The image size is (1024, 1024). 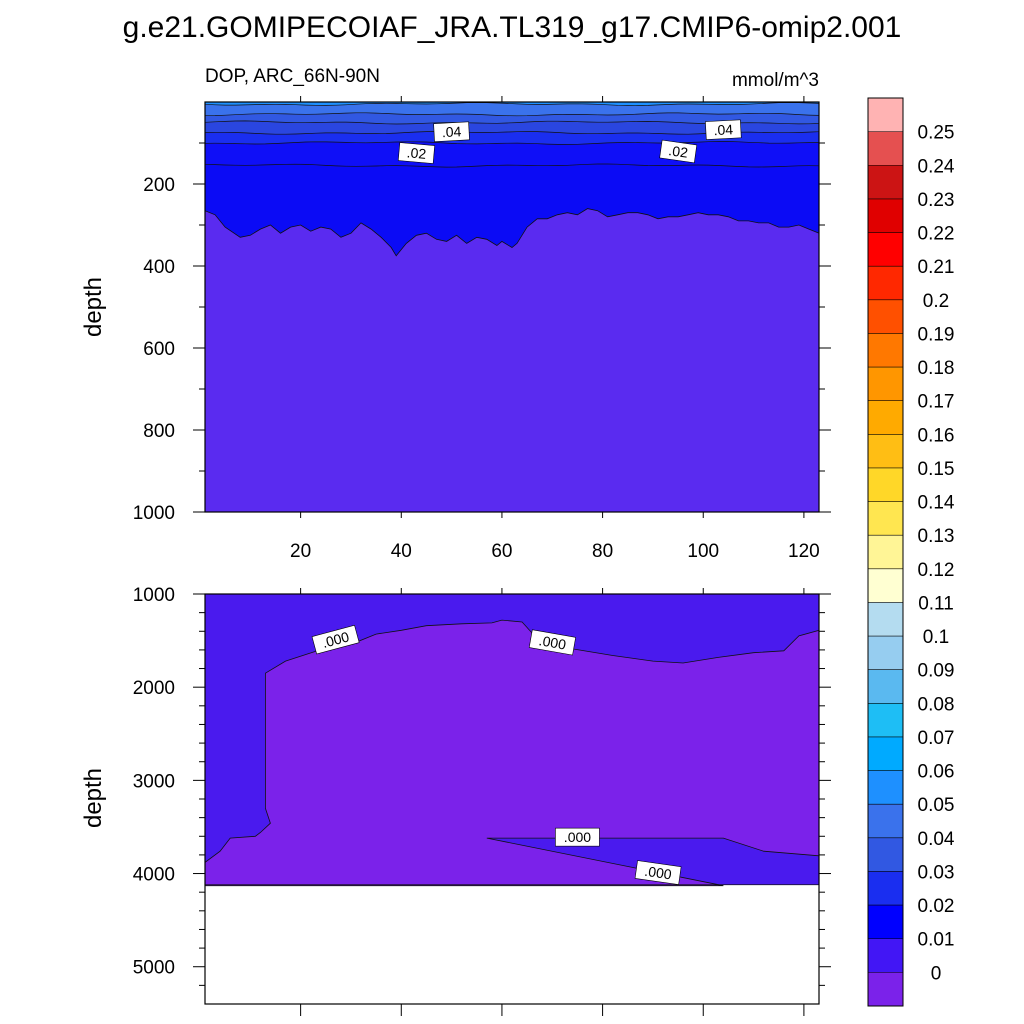 I want to click on colorbar-label: 0.07, so click(x=936, y=738).